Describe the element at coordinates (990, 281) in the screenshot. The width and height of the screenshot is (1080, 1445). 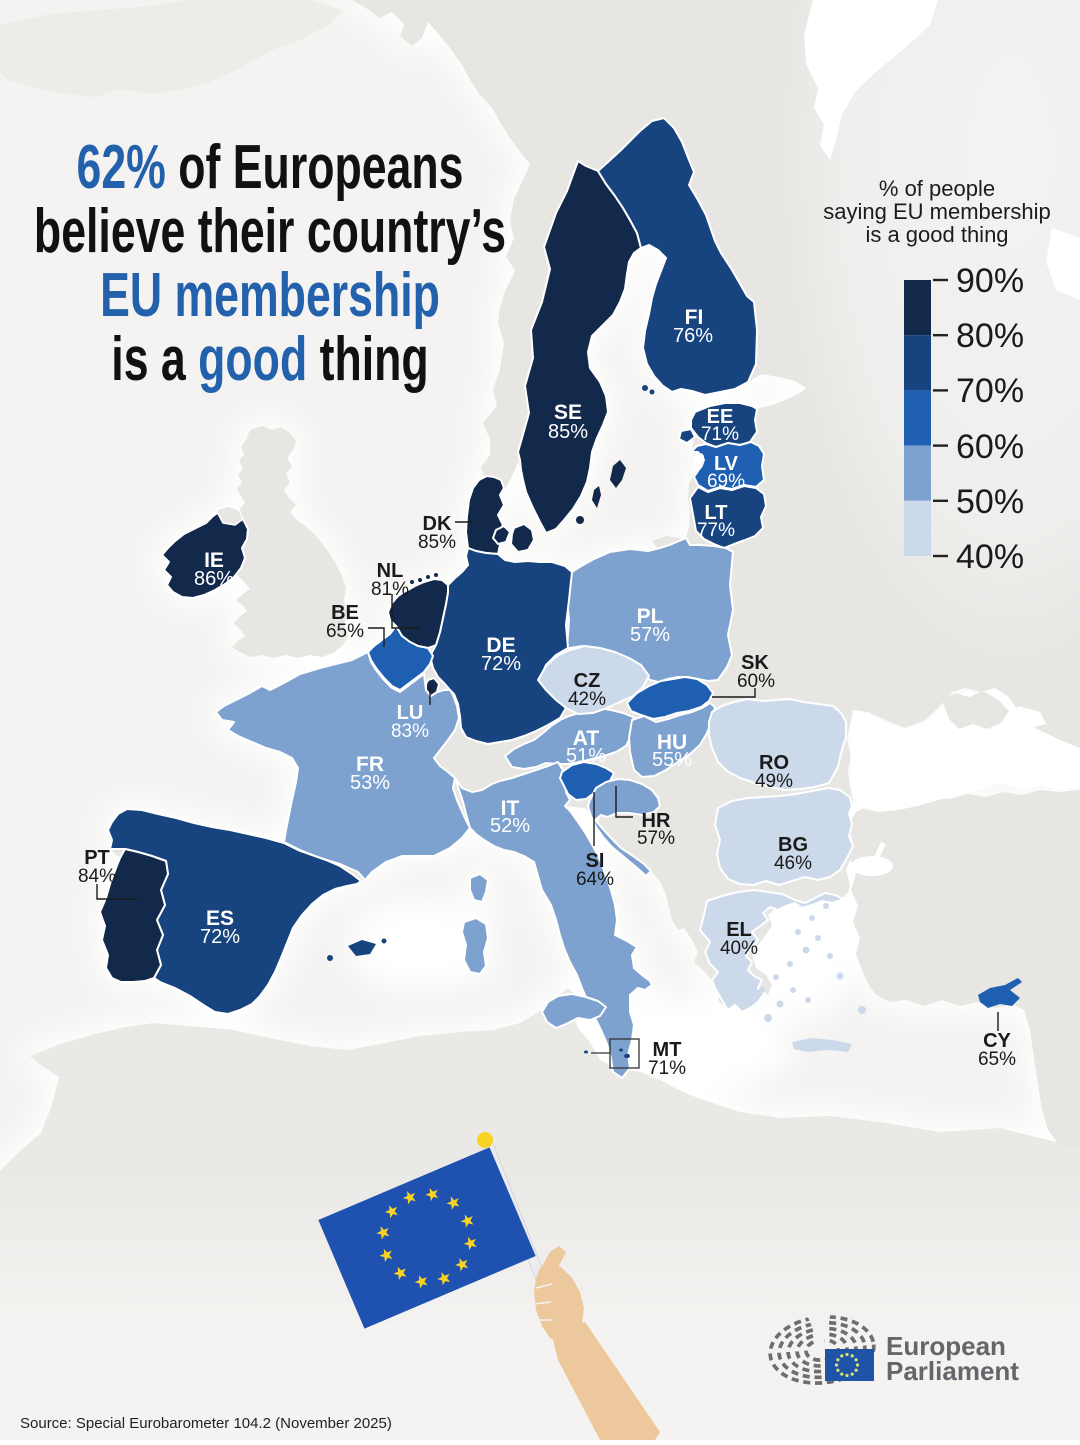
I see `svg-text: 90%` at that location.